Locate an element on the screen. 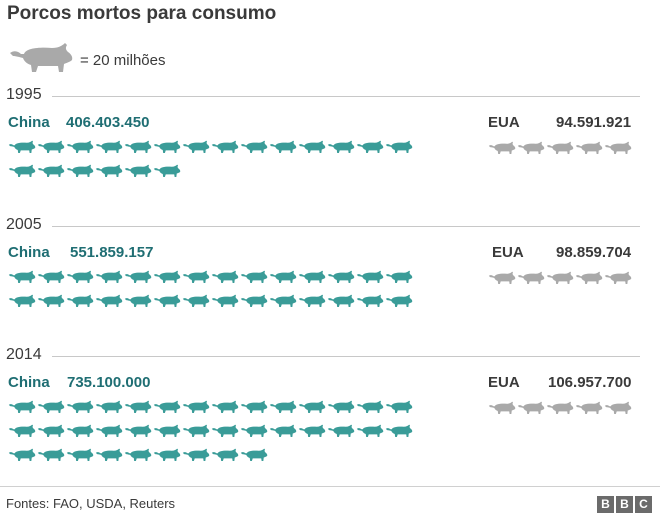 The height and width of the screenshot is (518, 660). bbc-logo-letter: B is located at coordinates (605, 504).